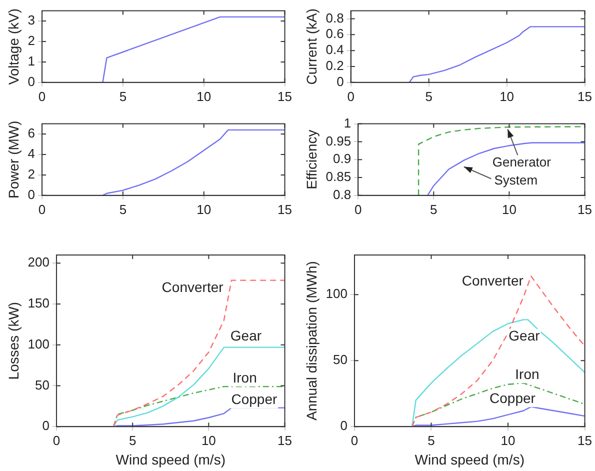 This screenshot has width=595, height=471. Describe the element at coordinates (311, 160) in the screenshot. I see `y-axis-title: Efficiency` at that location.